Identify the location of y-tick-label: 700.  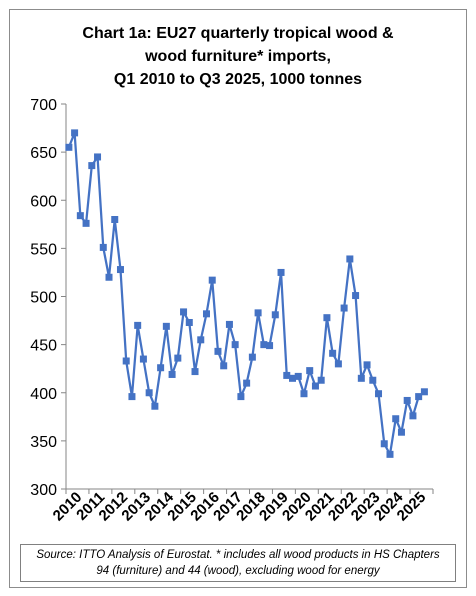
(43, 105).